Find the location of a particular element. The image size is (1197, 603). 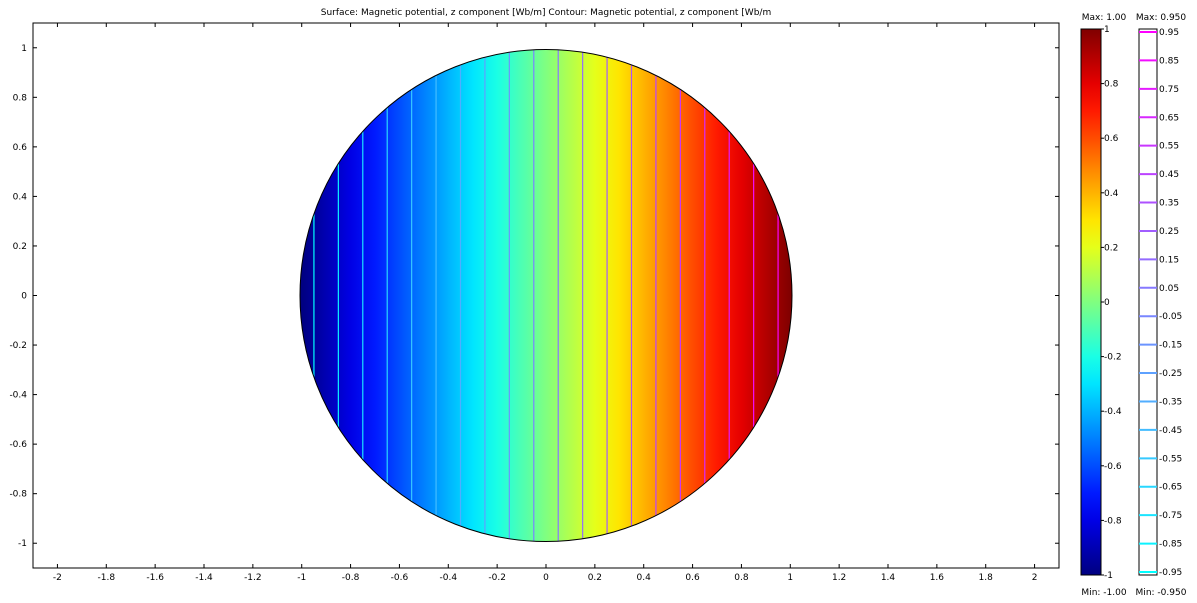

surface-colorbar-tick-label: -1 is located at coordinates (1108, 576).